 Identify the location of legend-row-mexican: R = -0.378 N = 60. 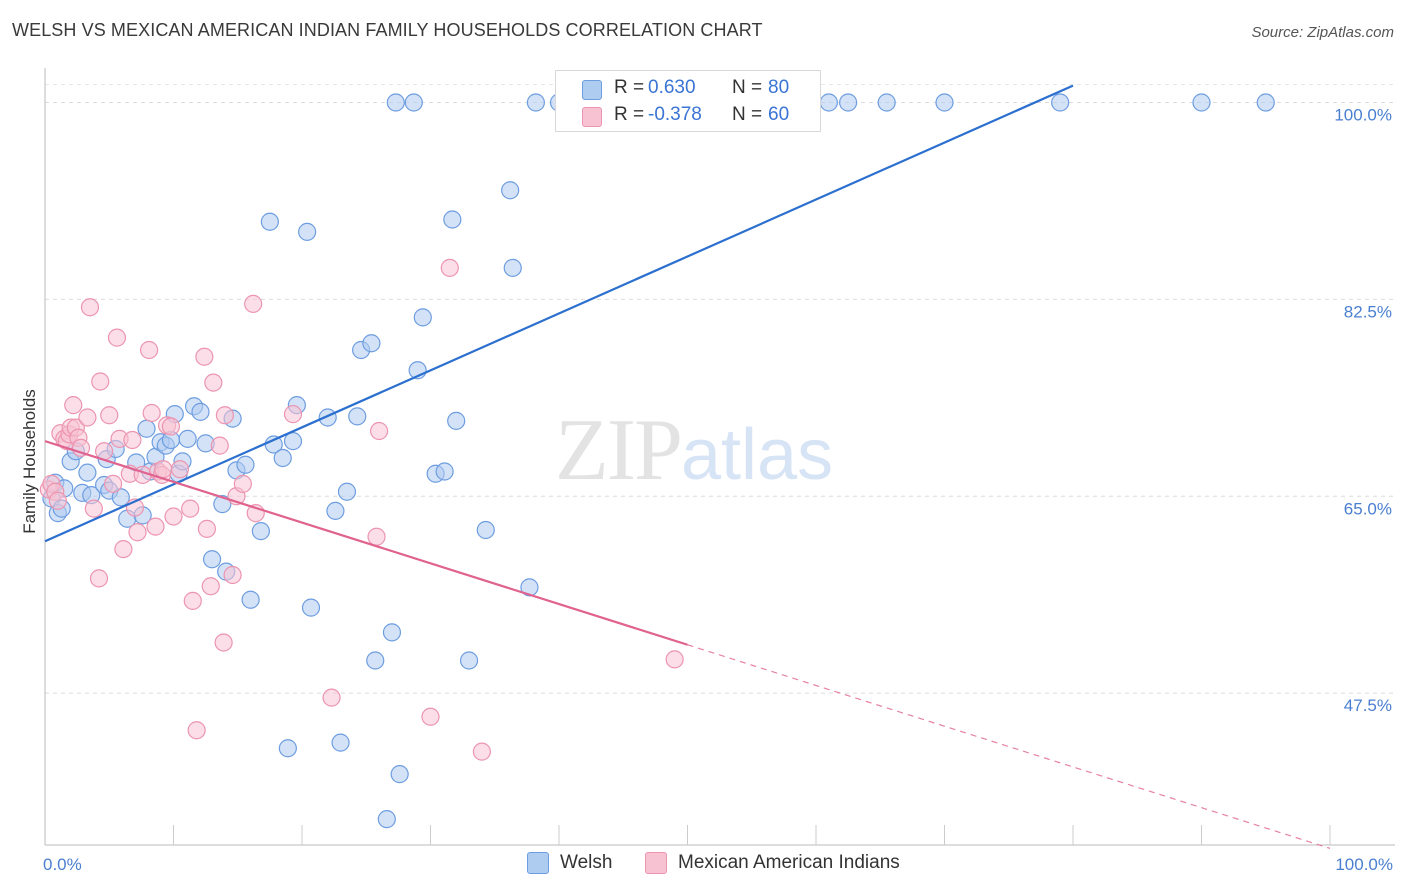
(688, 115).